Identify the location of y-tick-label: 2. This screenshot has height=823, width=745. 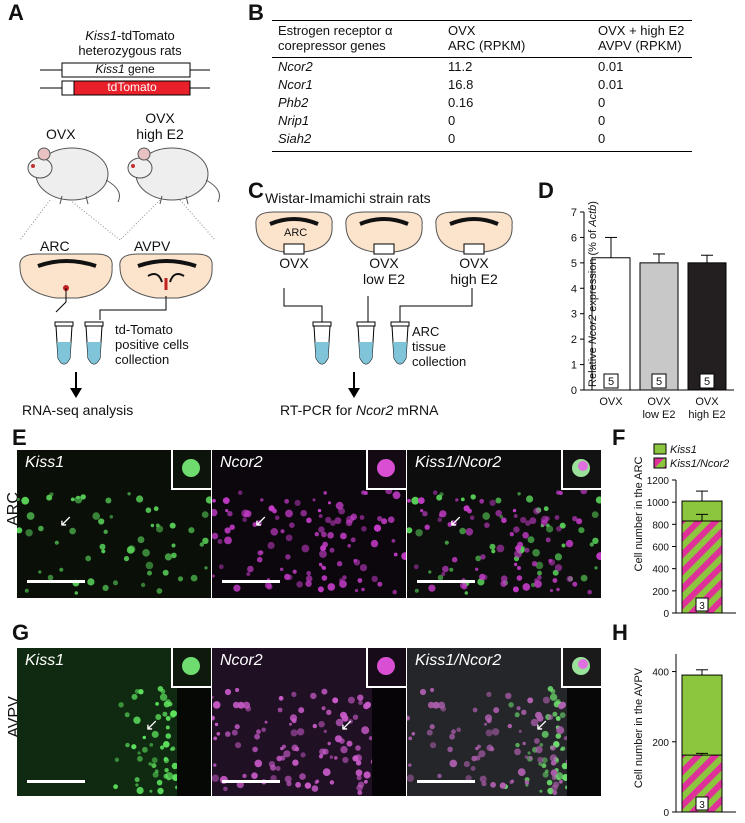
(574, 340).